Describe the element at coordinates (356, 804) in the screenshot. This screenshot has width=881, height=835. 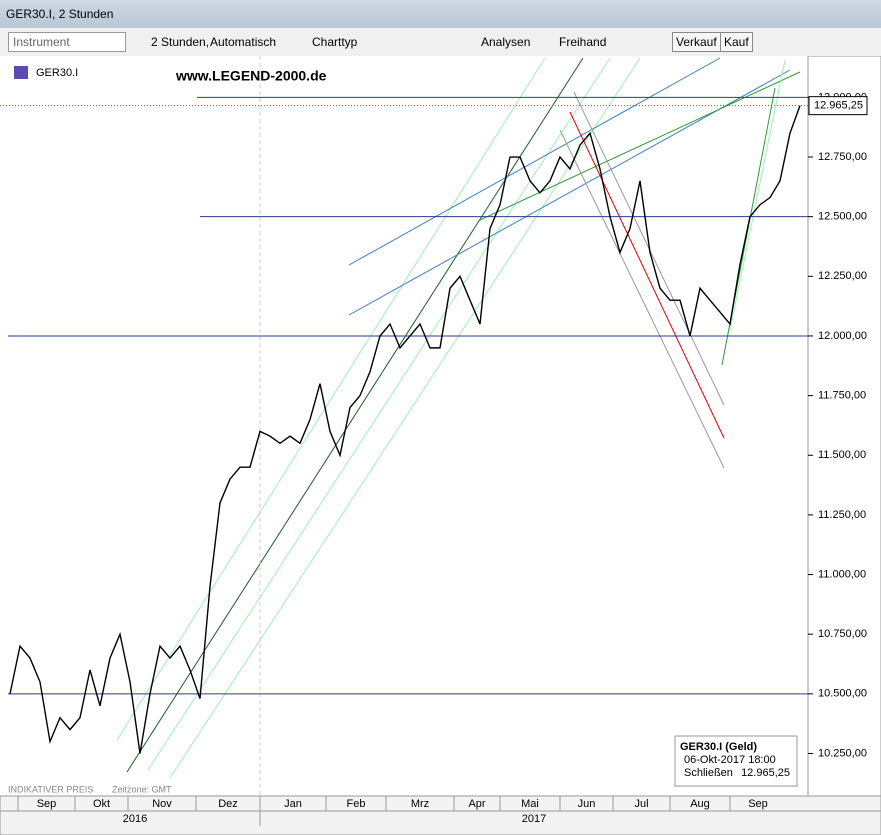
I see `month-label: Feb` at that location.